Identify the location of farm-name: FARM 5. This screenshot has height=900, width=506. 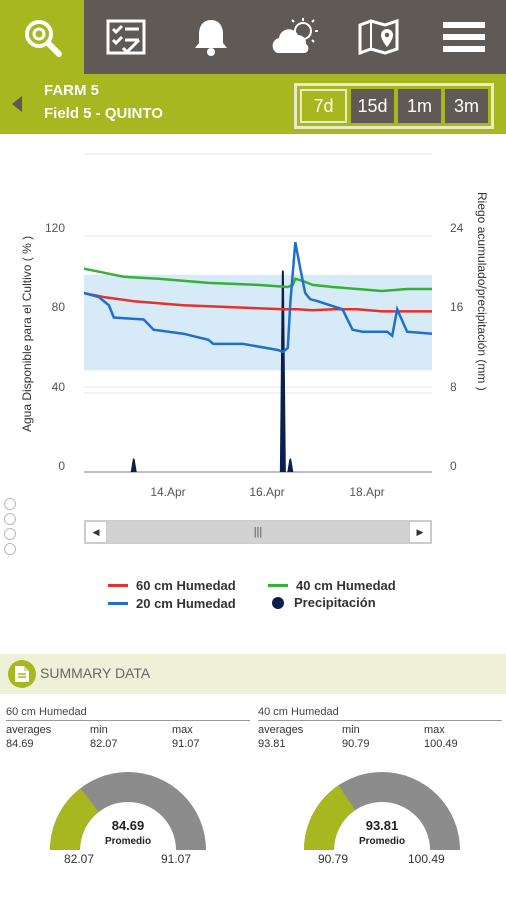
(72, 90).